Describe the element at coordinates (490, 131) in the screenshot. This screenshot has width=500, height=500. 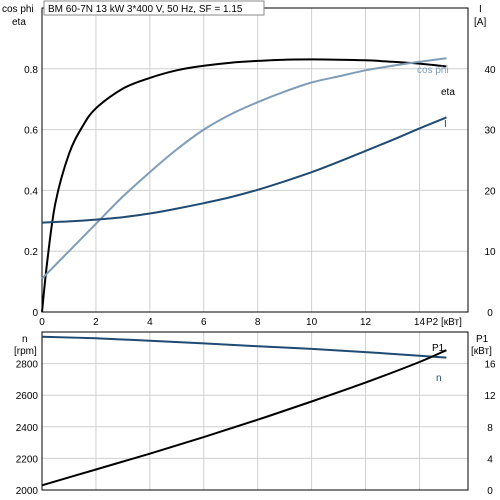
I see `y-right-tick-label: 30` at that location.